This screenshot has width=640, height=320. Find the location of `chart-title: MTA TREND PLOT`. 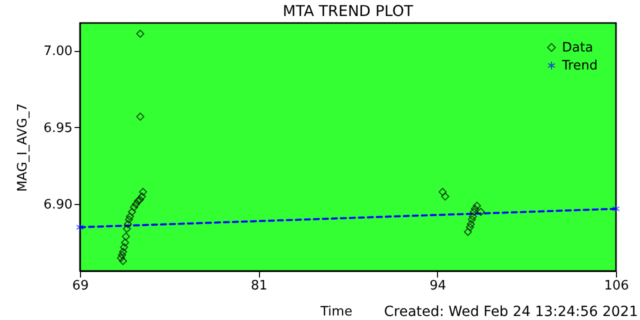

chart-title: MTA TREND PLOT is located at coordinates (348, 11).